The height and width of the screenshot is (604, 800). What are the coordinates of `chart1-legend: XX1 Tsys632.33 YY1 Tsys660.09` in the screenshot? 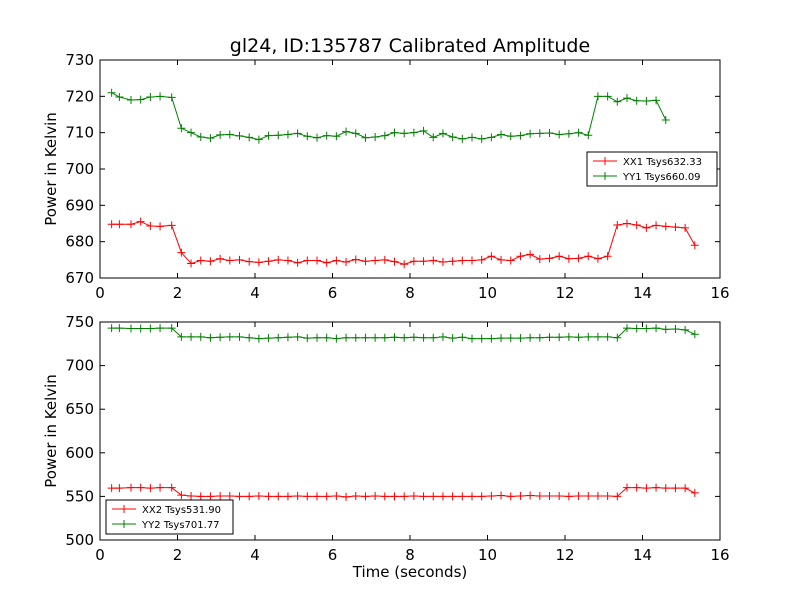 It's located at (652, 169).